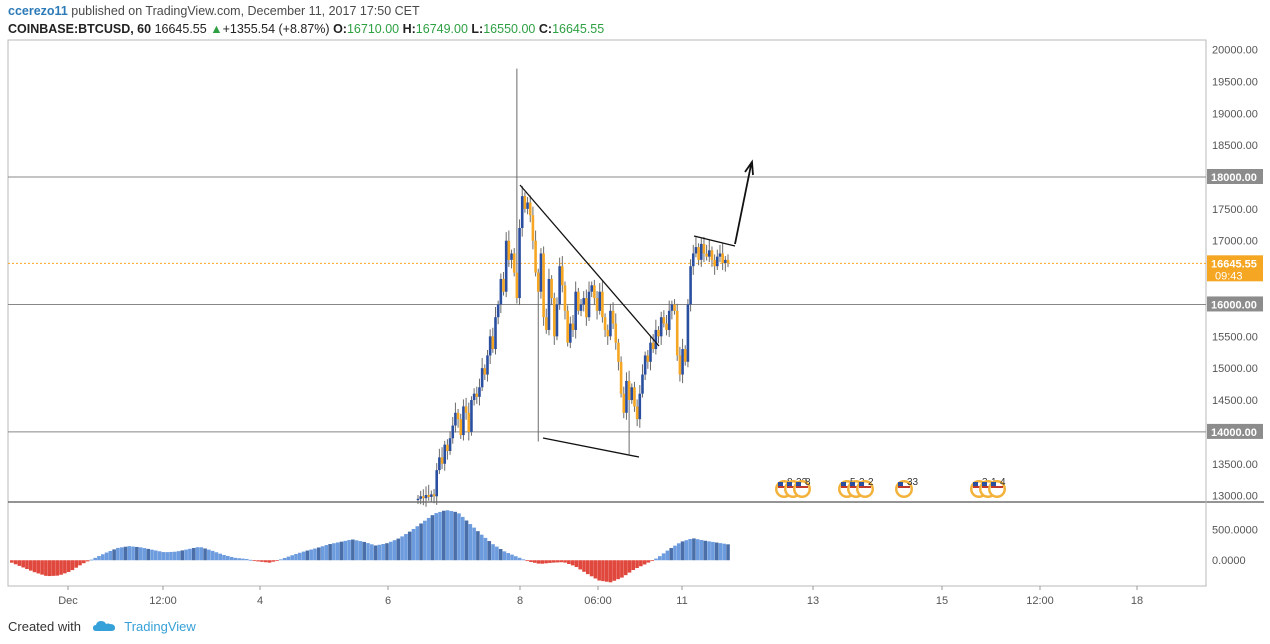  I want to click on economic-event-marker: 522, so click(856, 487).